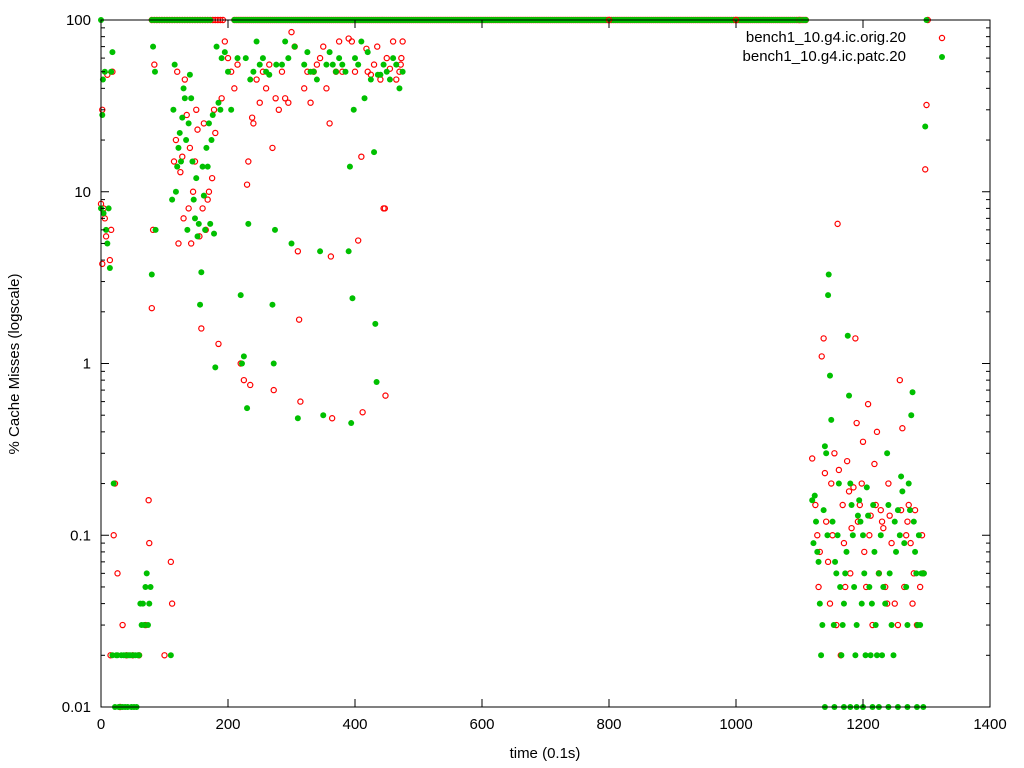 This screenshot has height=768, width=1024. What do you see at coordinates (76, 707) in the screenshot?
I see `y-tick-label: 0.01` at bounding box center [76, 707].